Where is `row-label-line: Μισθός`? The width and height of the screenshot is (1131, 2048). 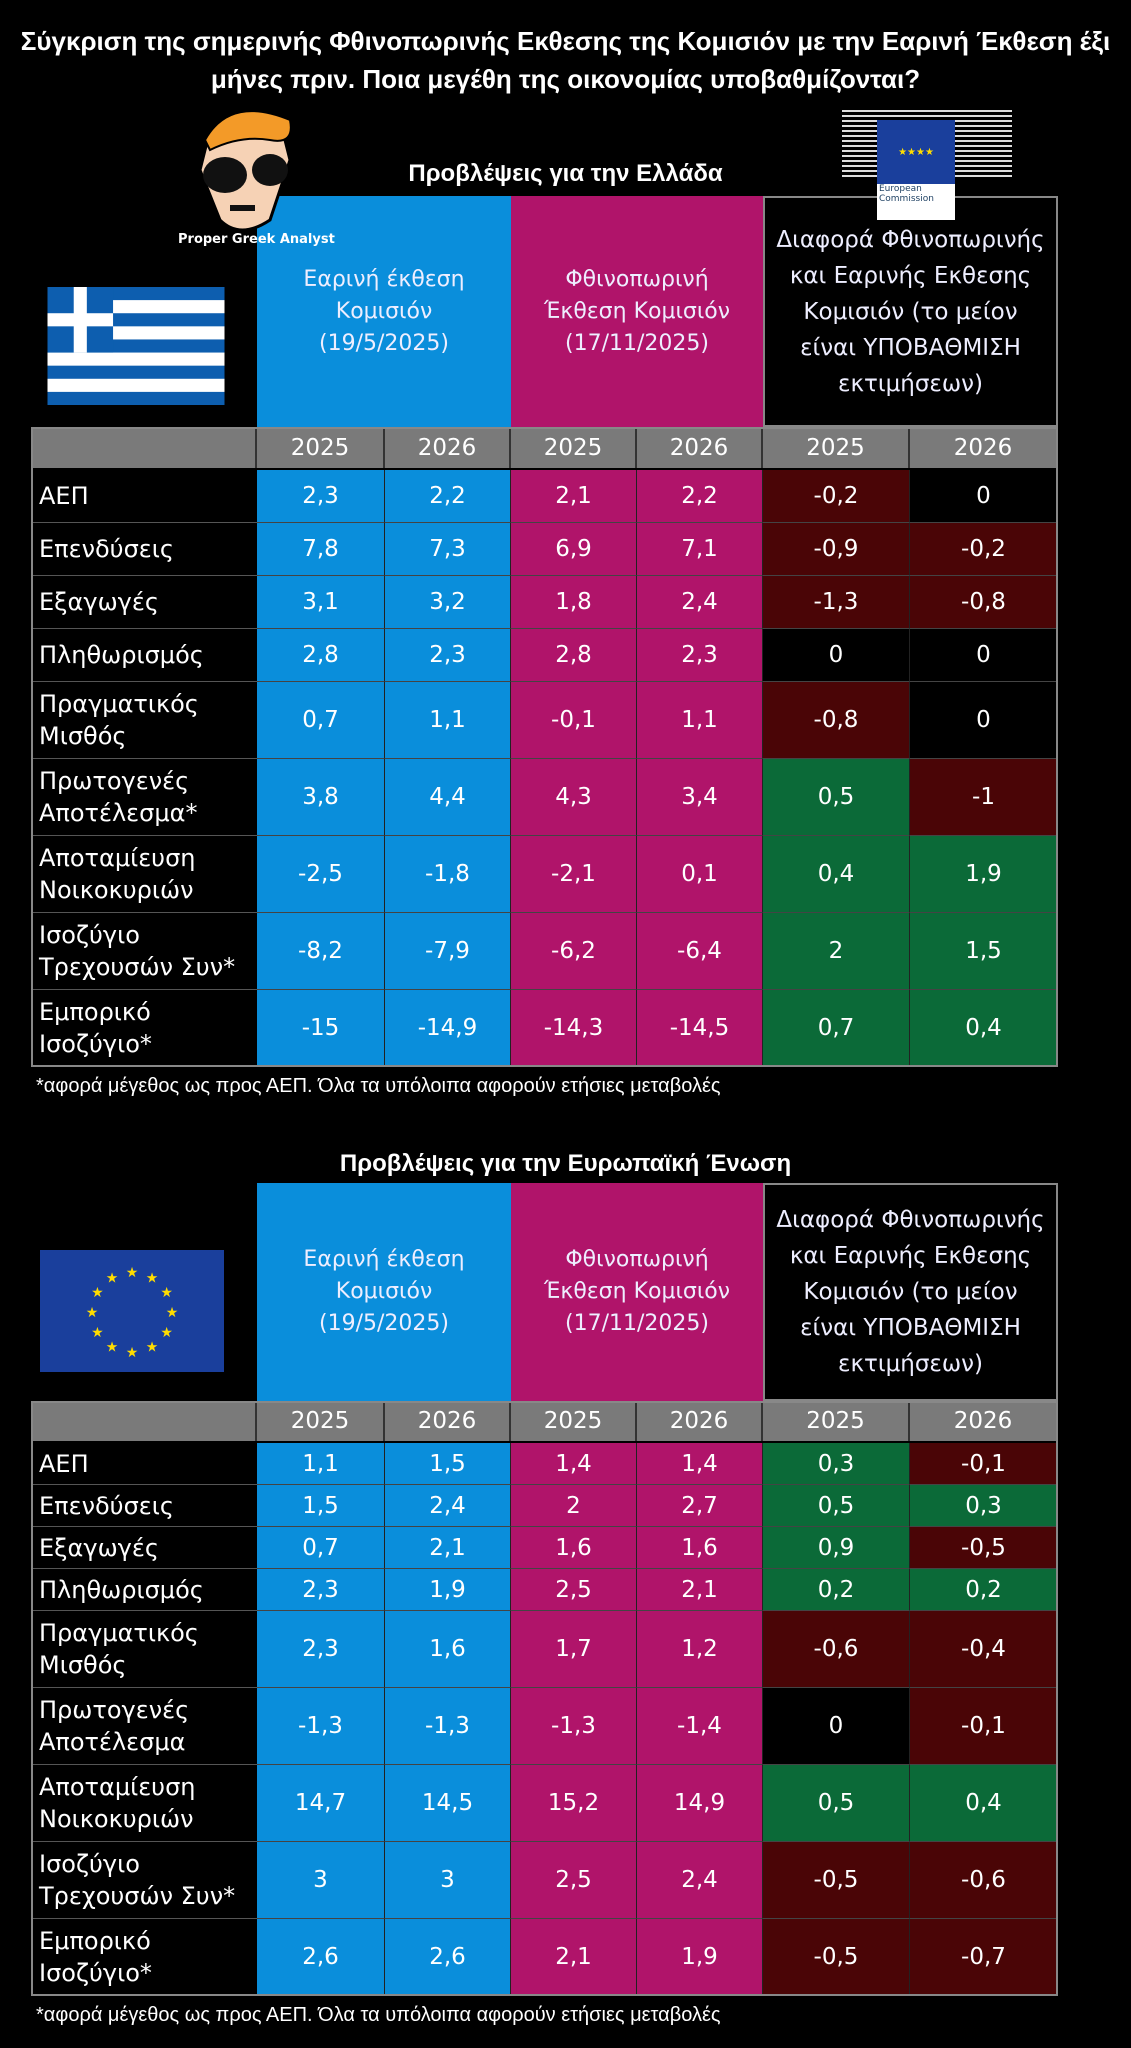
row-label-line: Μισθός is located at coordinates (83, 1665).